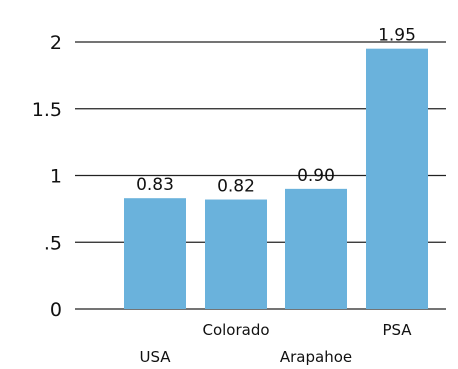 The width and height of the screenshot is (458, 369). I want to click on y-tick-label: .5, so click(53, 243).